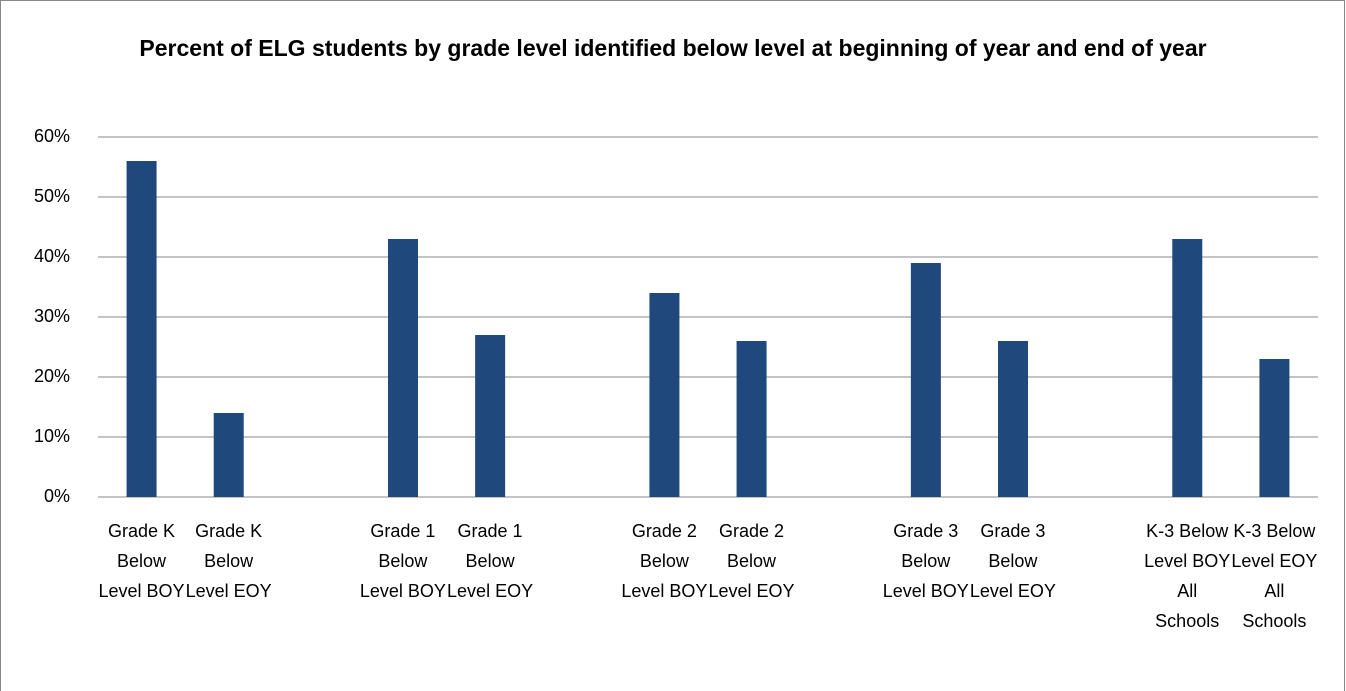 Image resolution: width=1346 pixels, height=691 pixels. I want to click on x-tick-label: Grade K Below Level EOY, so click(228, 561).